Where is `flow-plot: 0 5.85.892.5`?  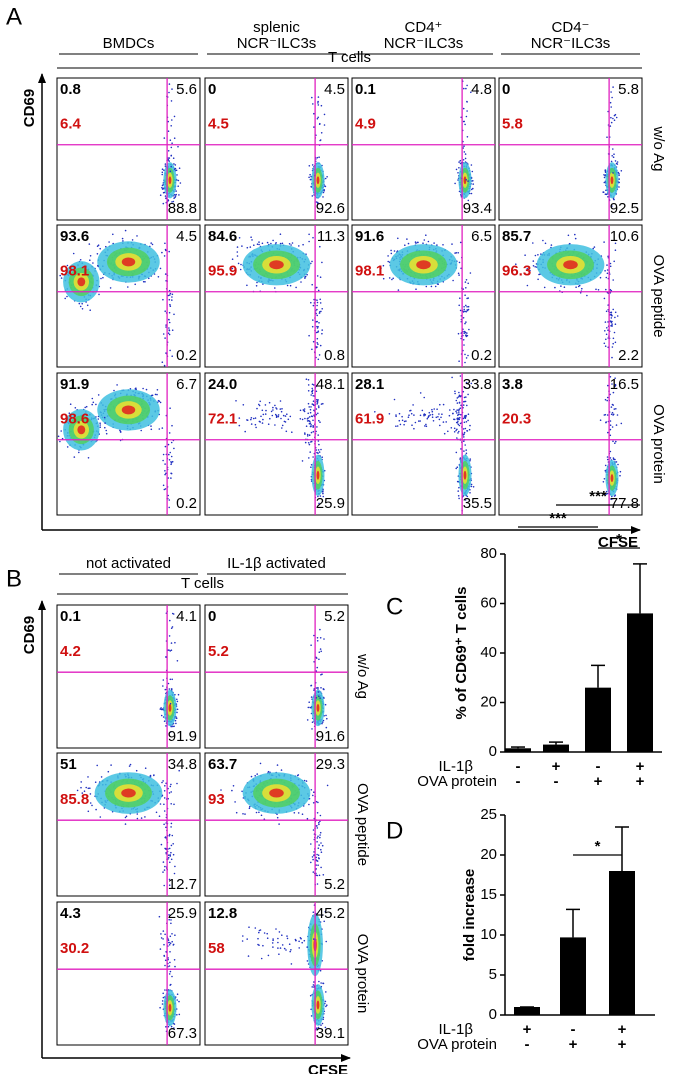
flow-plot: 0 5.85.892.5 is located at coordinates (570, 149).